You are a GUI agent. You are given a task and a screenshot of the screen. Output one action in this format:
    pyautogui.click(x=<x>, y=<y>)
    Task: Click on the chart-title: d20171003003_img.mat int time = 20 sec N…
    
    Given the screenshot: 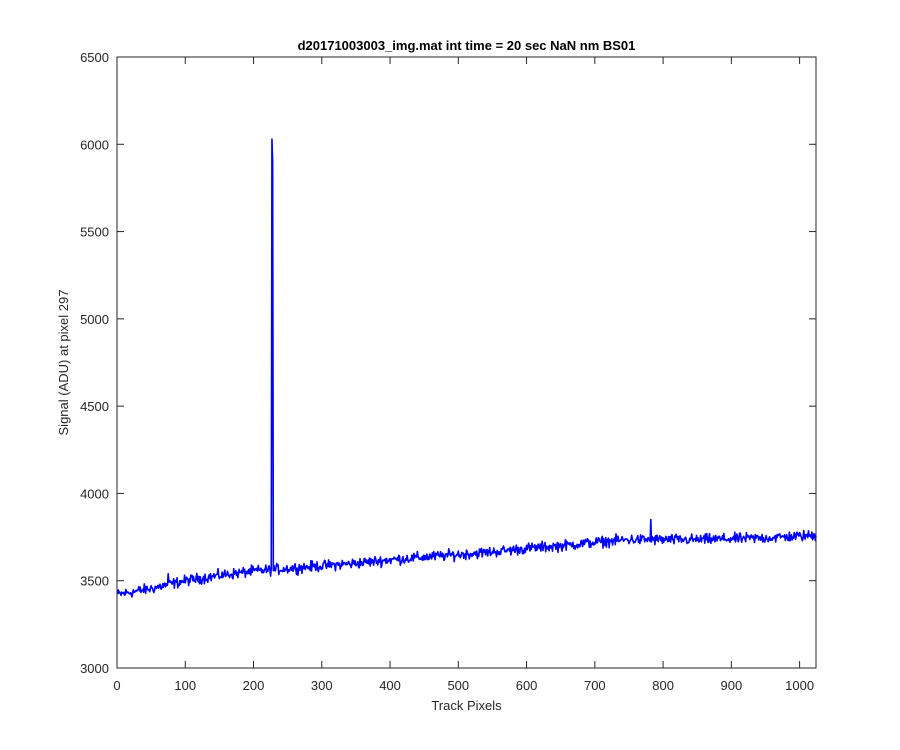 What is the action you would take?
    pyautogui.click(x=467, y=45)
    